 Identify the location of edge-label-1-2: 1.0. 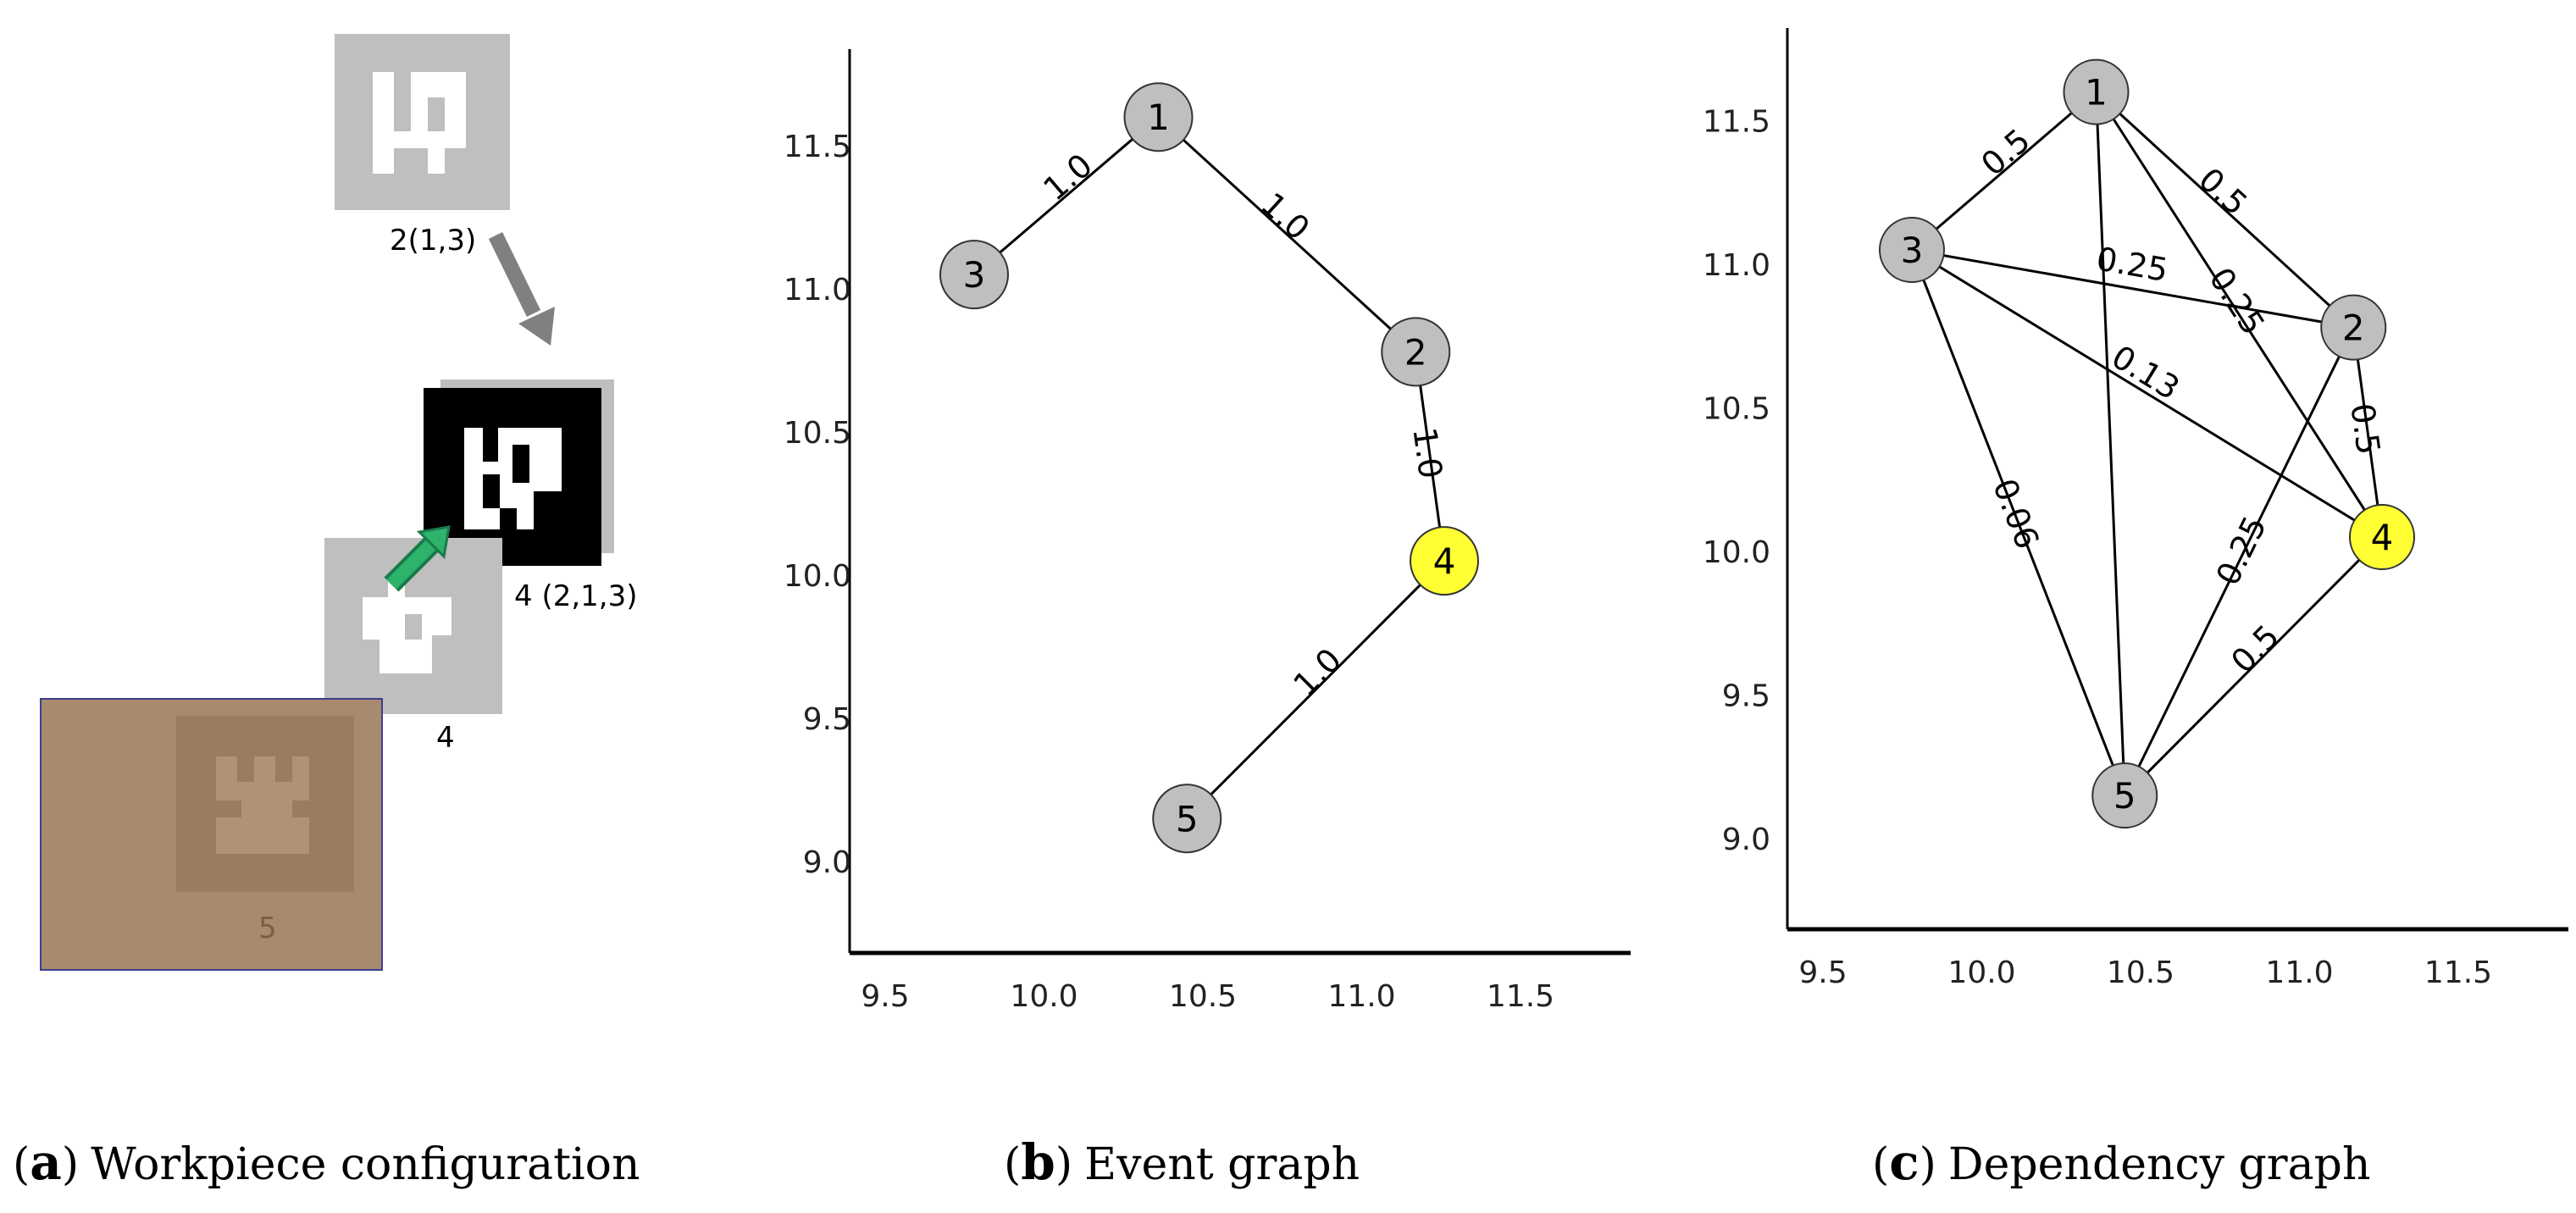
(1285, 216).